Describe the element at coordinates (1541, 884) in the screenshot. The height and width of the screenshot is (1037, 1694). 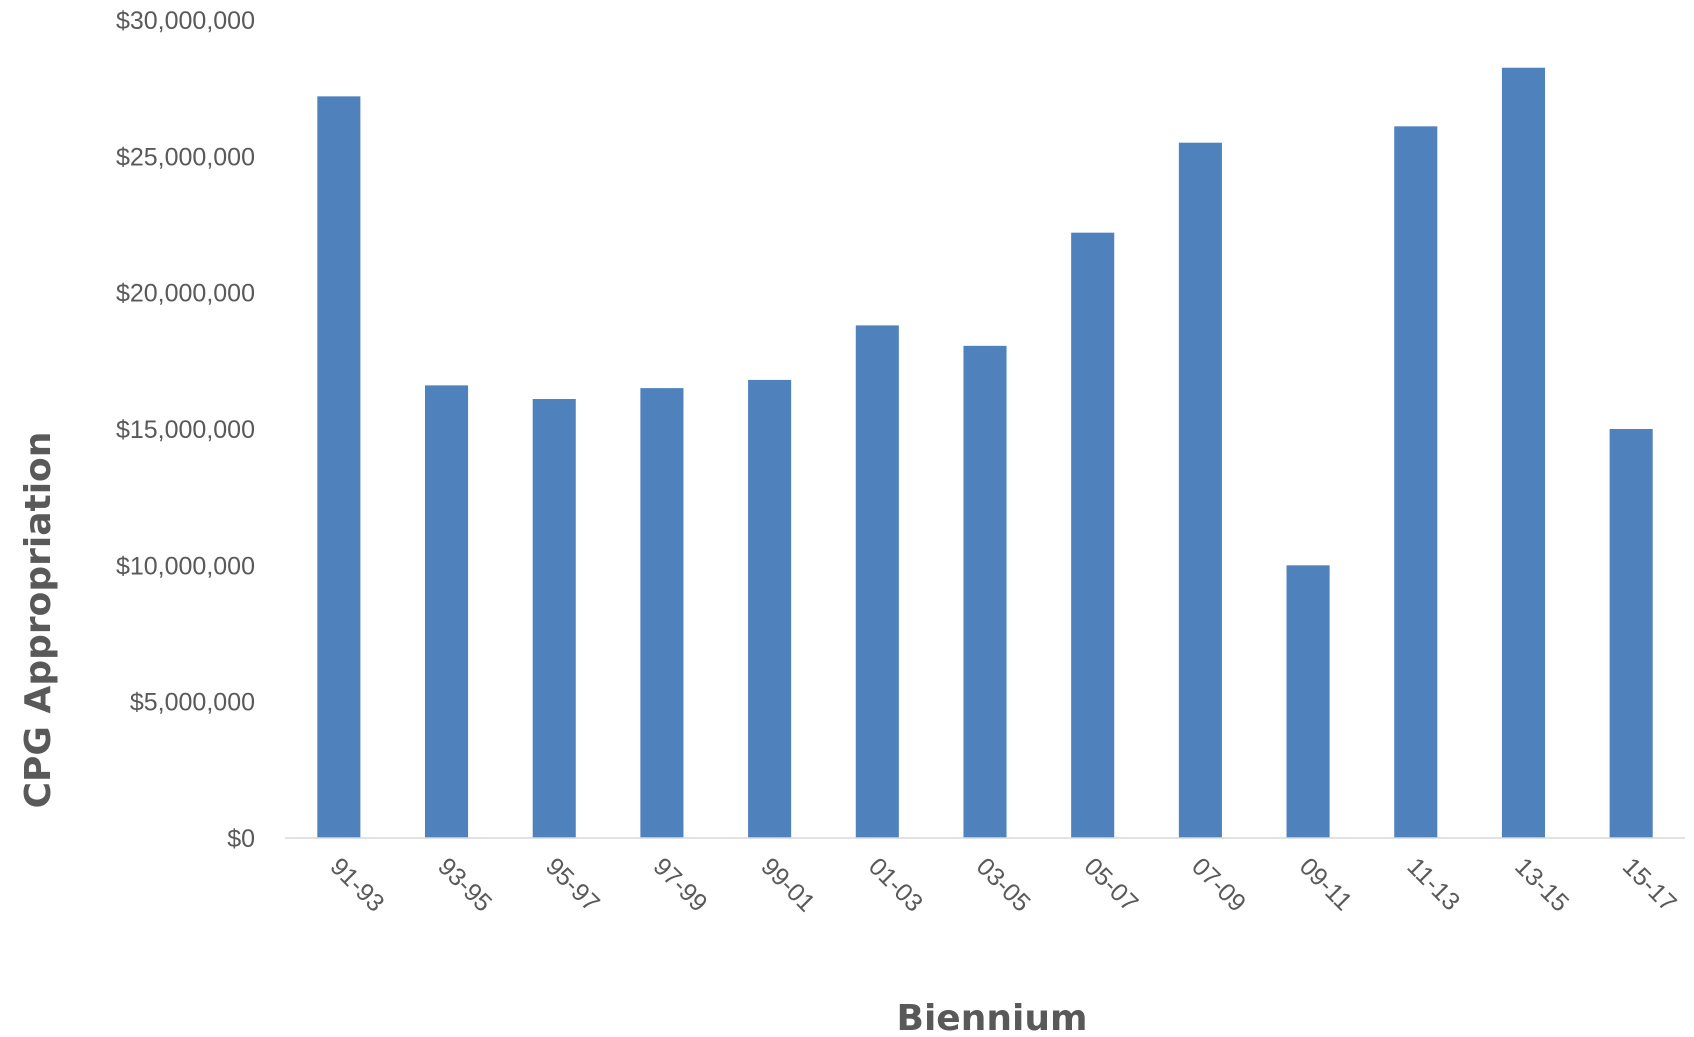
I see `x-tick-label: 13-15` at that location.